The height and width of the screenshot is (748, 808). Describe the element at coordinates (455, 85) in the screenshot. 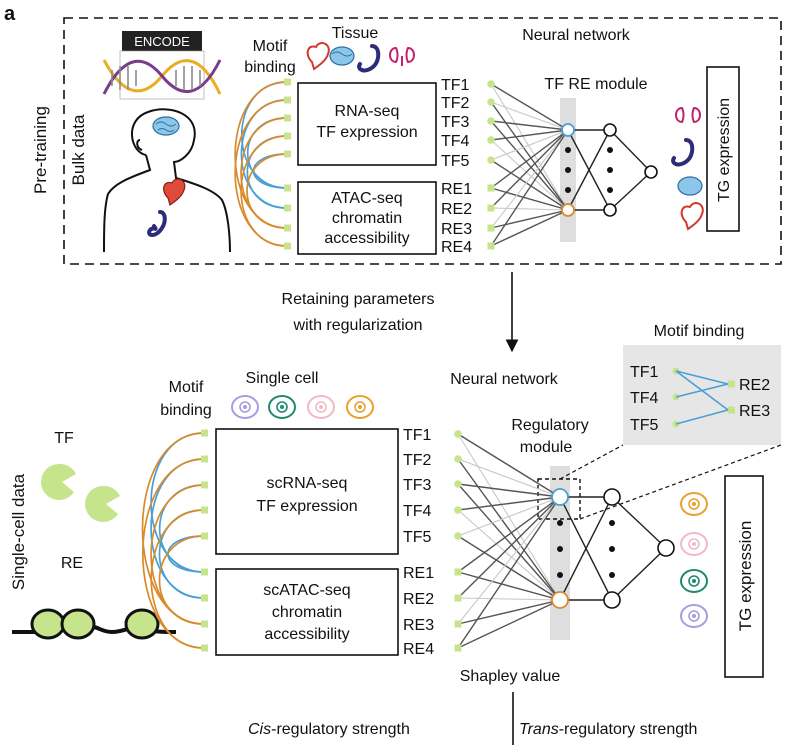

I see `tf-label-1: TF1` at that location.